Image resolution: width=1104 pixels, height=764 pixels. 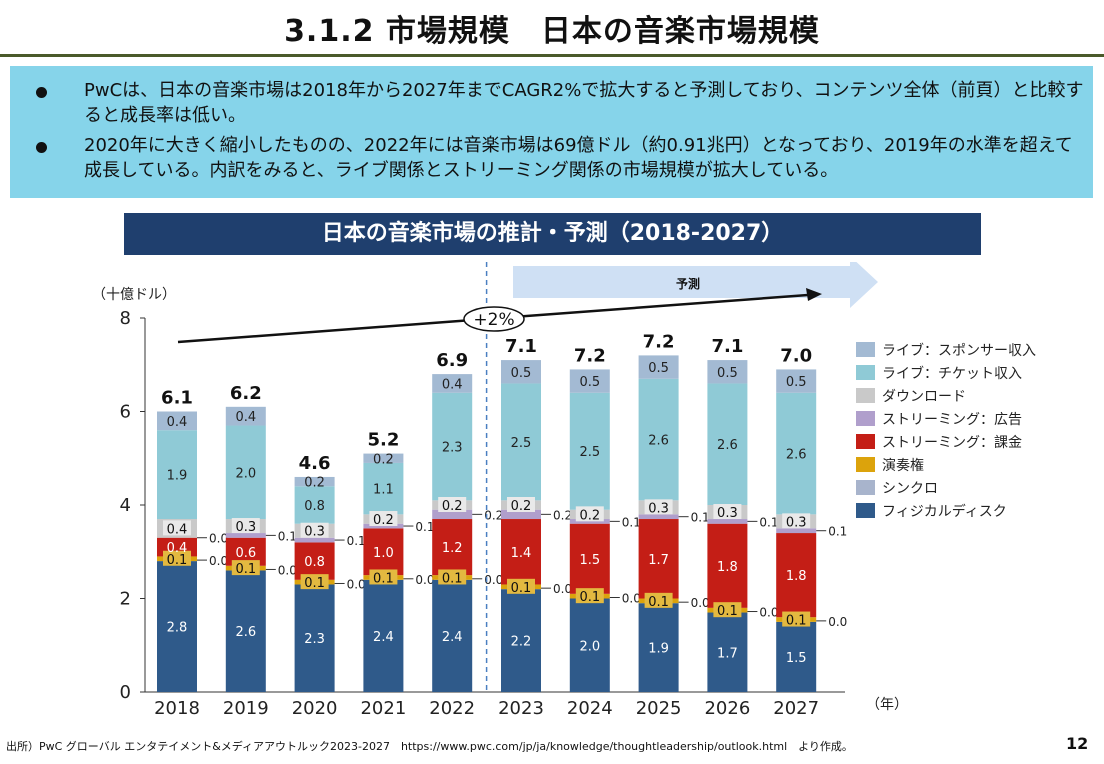 What do you see at coordinates (177, 628) in the screenshot?
I see `data-label: 2.8` at bounding box center [177, 628].